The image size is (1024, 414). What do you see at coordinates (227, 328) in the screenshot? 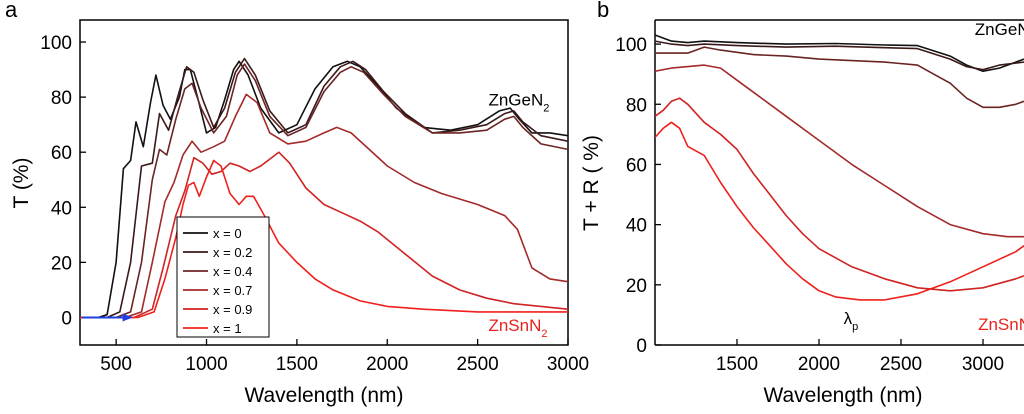
I see `legend-label: x = 1` at bounding box center [227, 328].